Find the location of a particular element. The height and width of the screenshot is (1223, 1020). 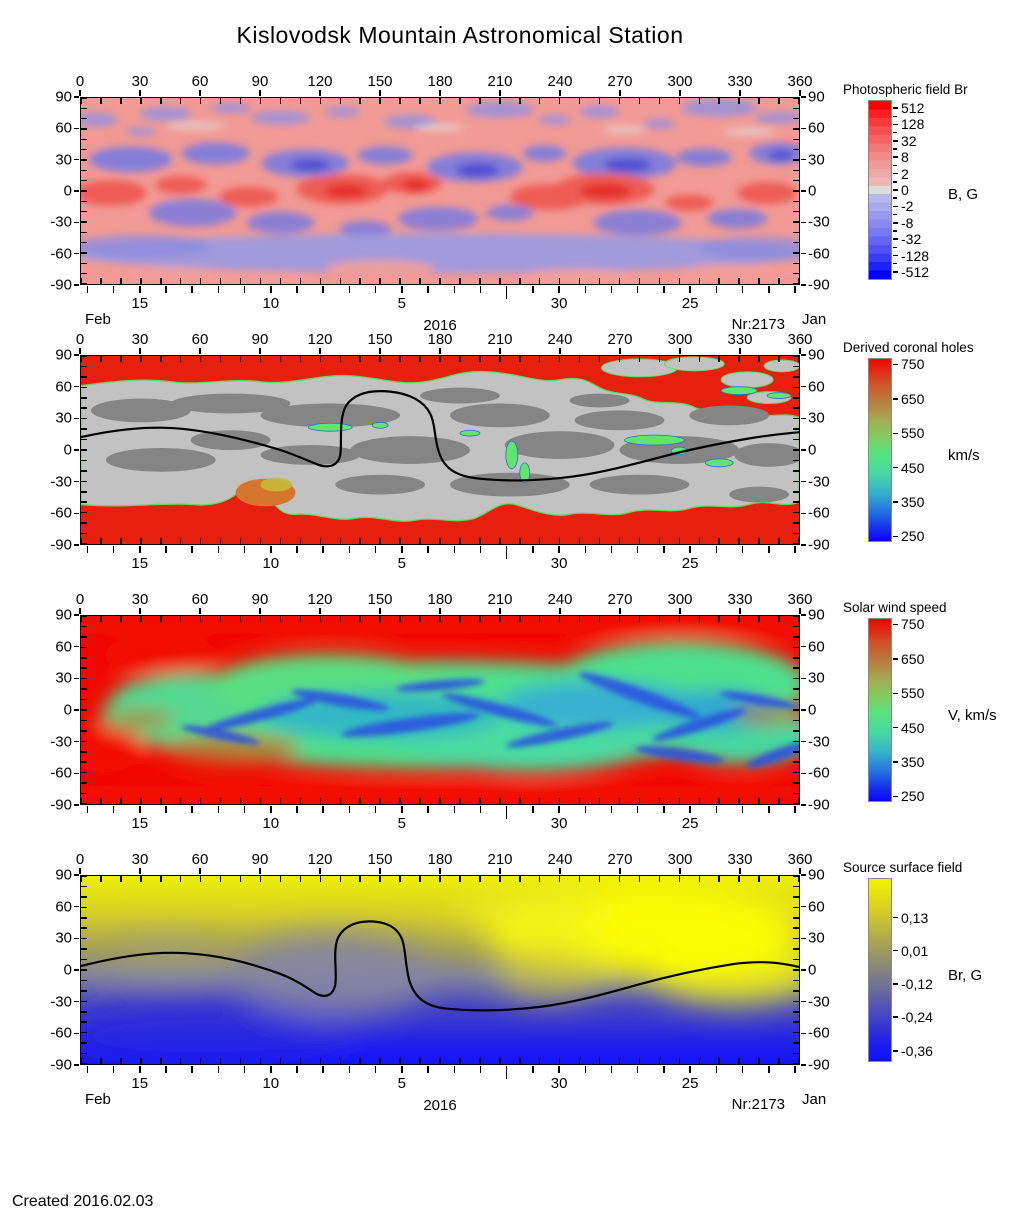

latitude-tick-label: -30 is located at coordinates (61, 742).